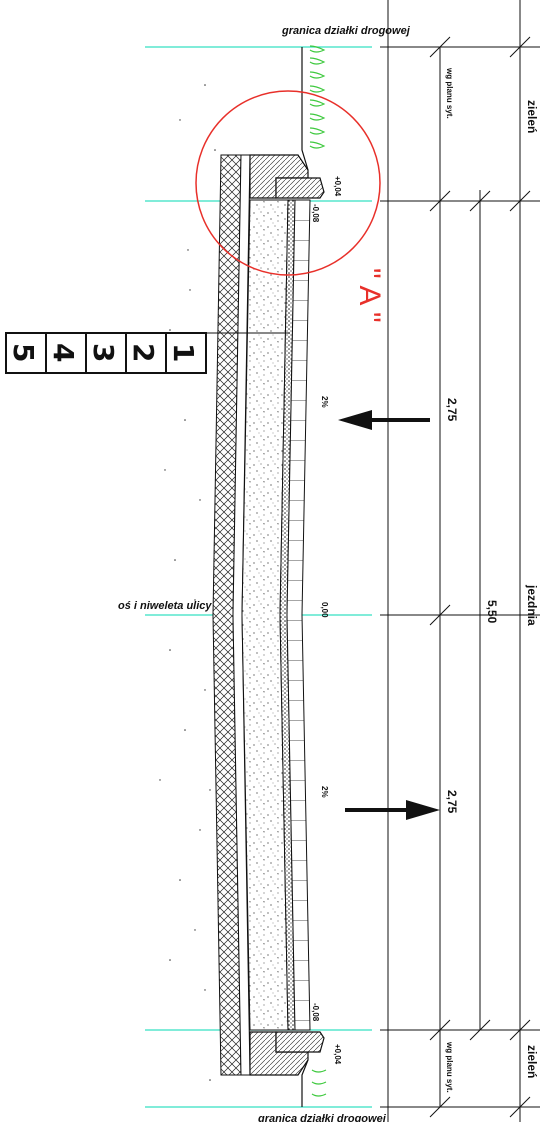  What do you see at coordinates (324, 792) in the screenshot?
I see `slope-right: 2%` at bounding box center [324, 792].